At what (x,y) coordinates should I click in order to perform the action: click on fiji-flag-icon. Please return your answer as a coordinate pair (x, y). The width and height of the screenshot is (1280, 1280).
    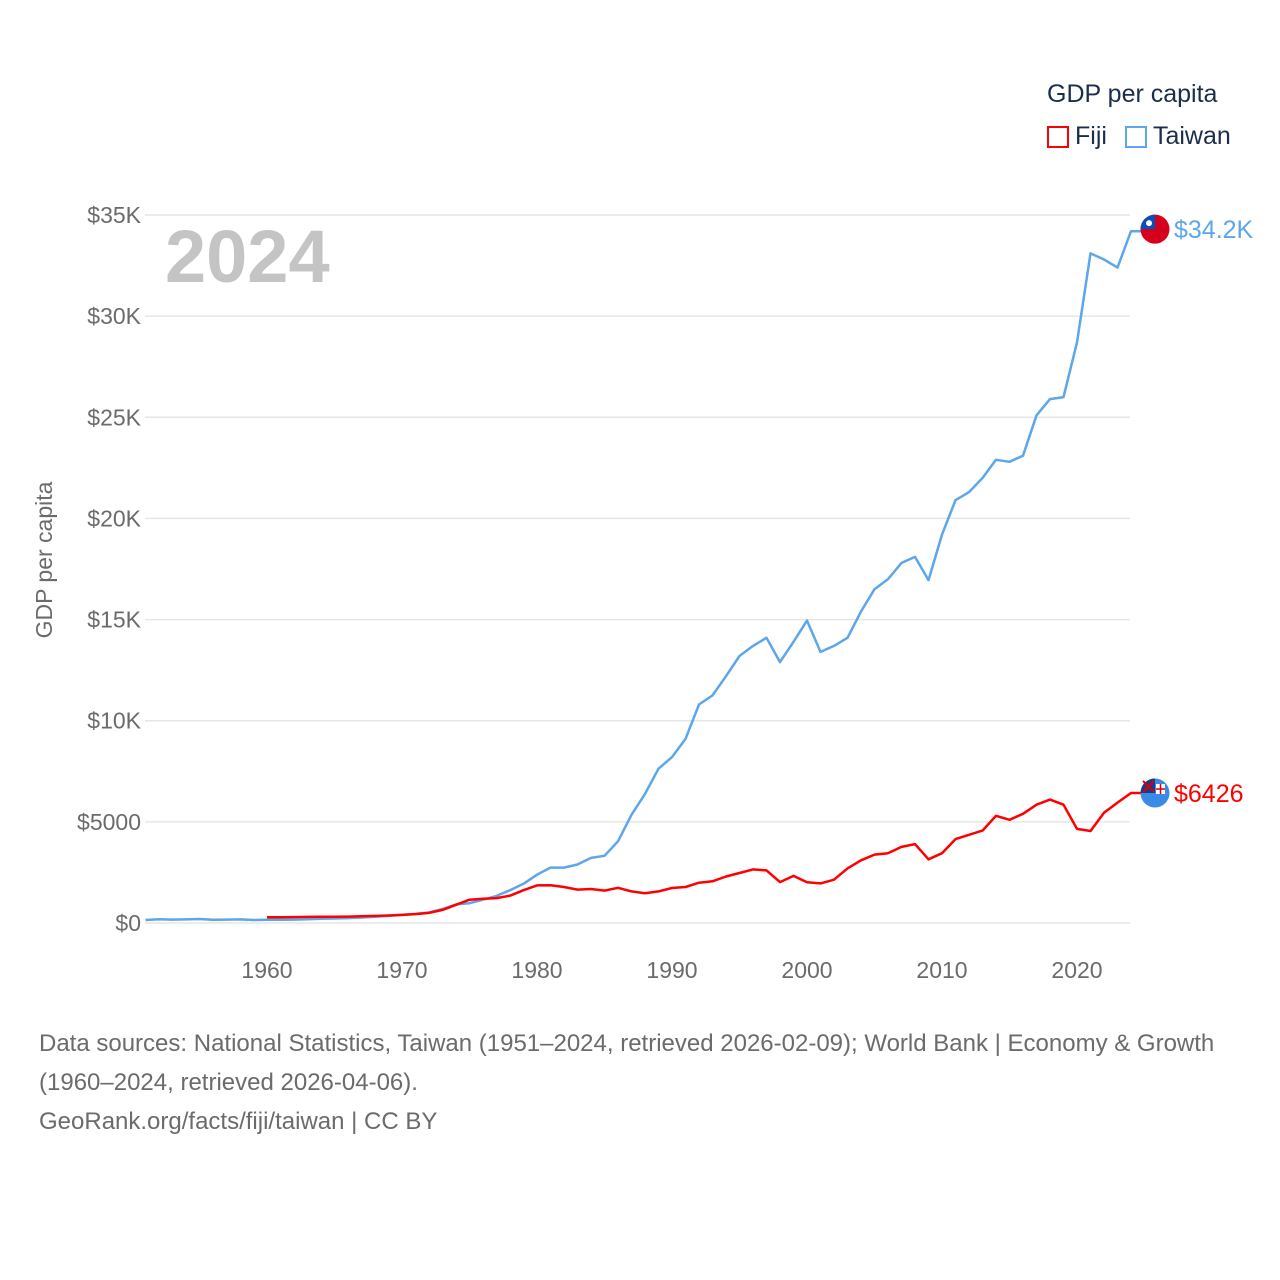
    Looking at the image, I should click on (1155, 793).